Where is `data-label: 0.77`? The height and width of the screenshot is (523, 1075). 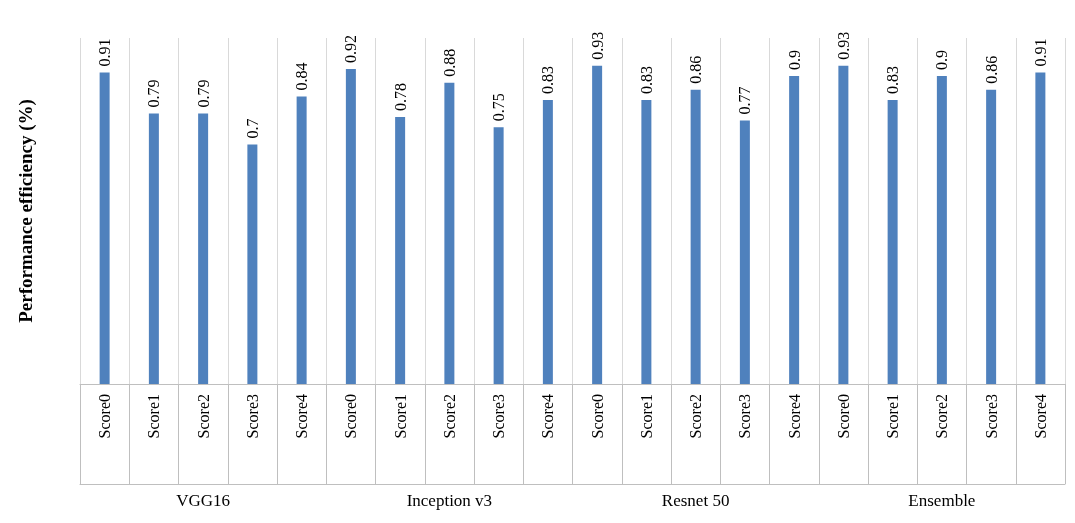 data-label: 0.77 is located at coordinates (745, 100).